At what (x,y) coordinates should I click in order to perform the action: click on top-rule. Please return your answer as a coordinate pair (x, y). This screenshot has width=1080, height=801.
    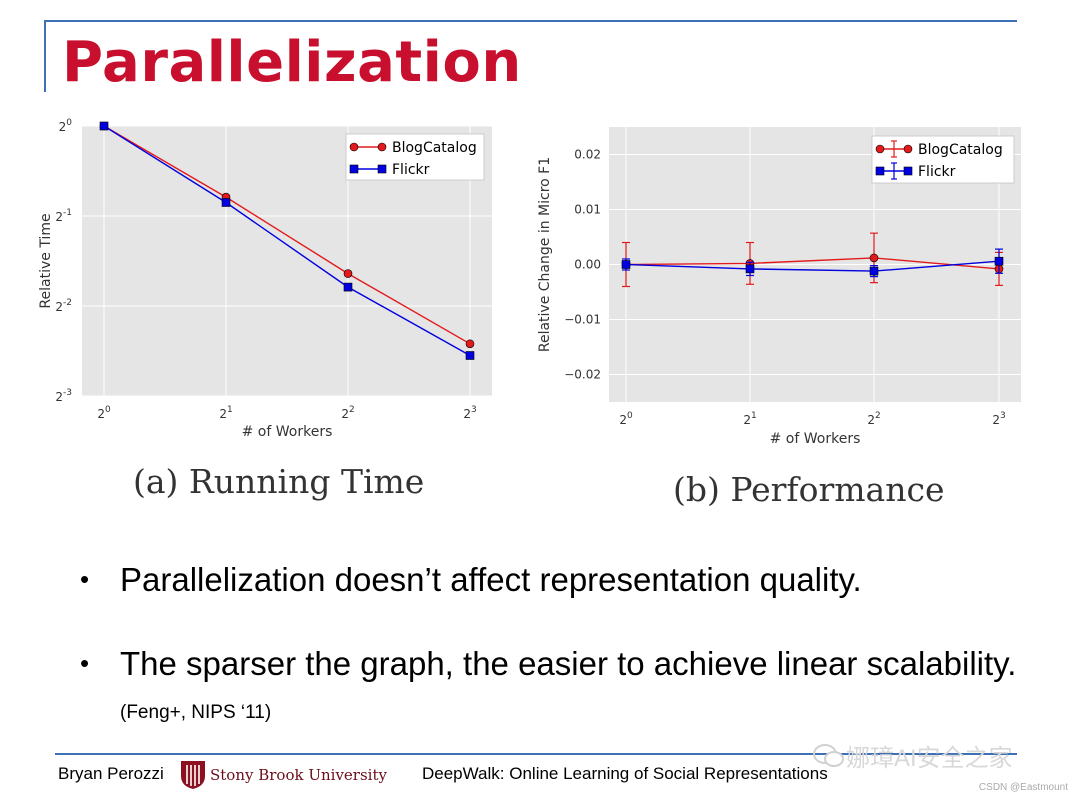
    Looking at the image, I should click on (531, 21).